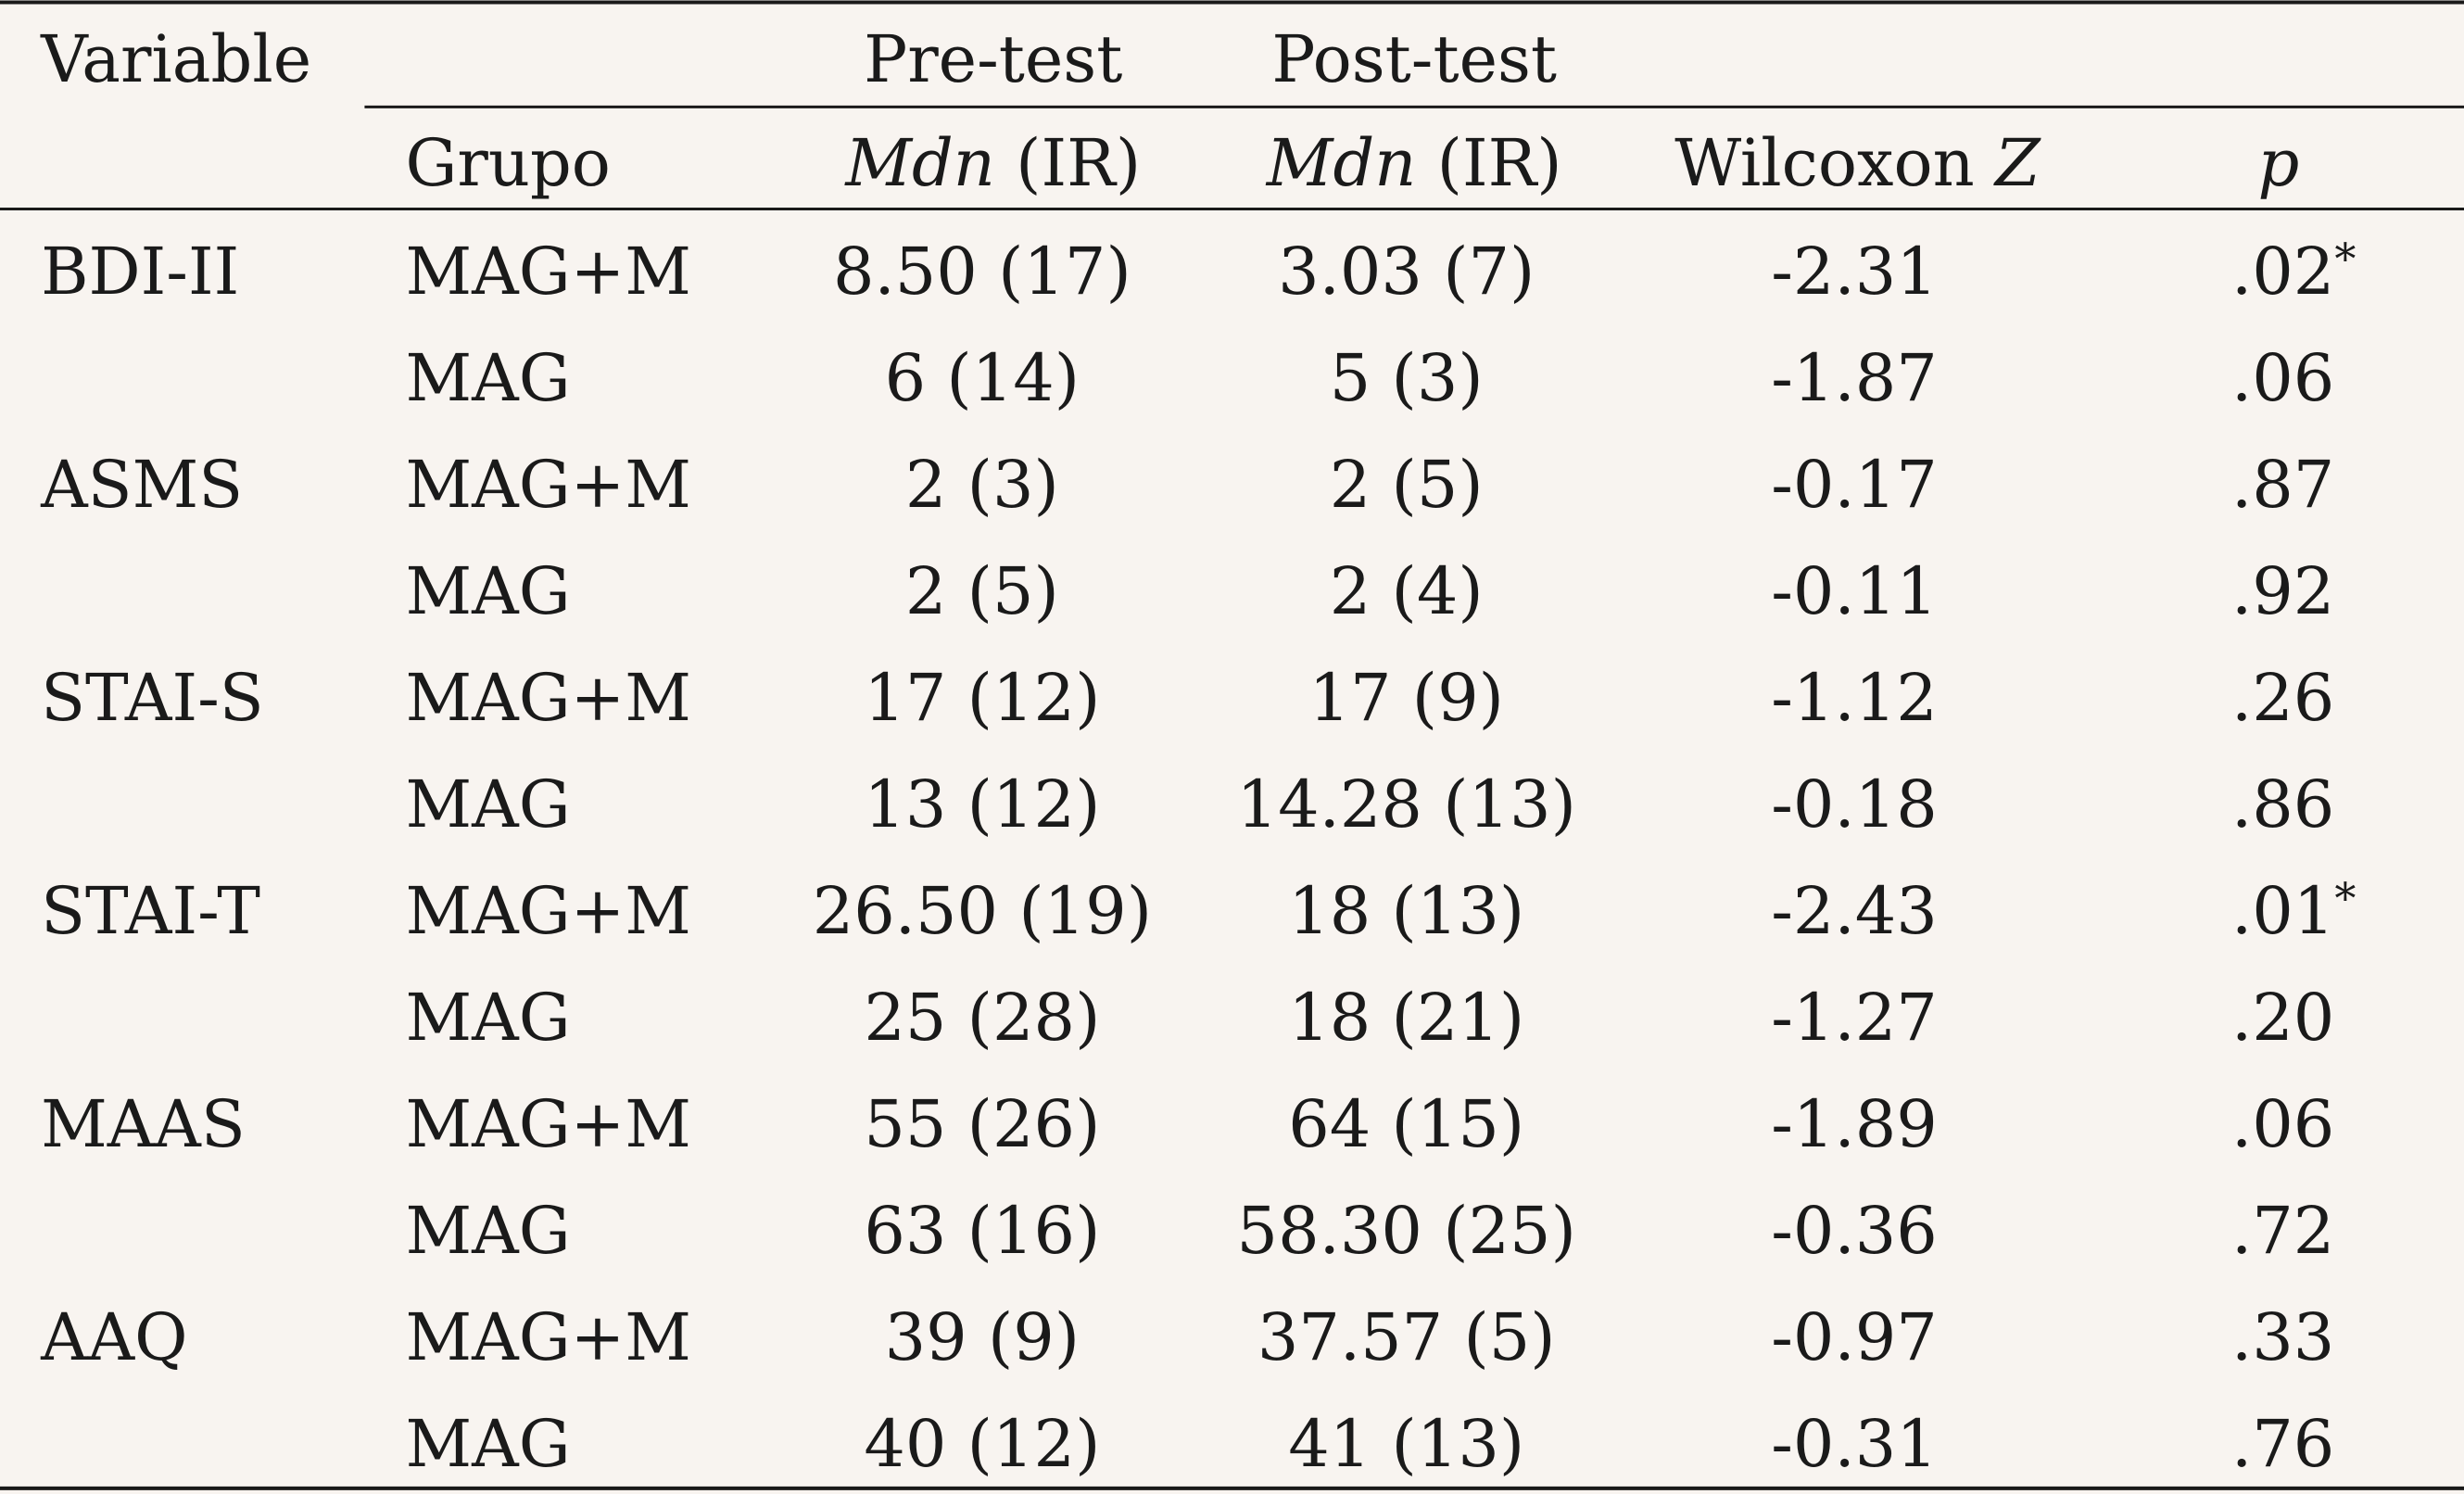 The image size is (2464, 1494). I want to click on variable: ASMS, so click(142, 485).